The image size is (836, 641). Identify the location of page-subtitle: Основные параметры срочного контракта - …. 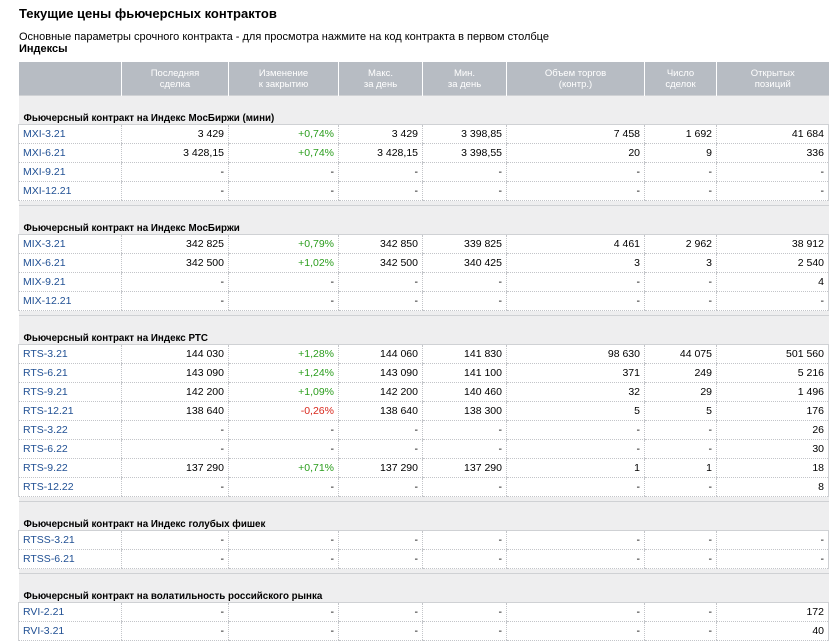
(284, 43).